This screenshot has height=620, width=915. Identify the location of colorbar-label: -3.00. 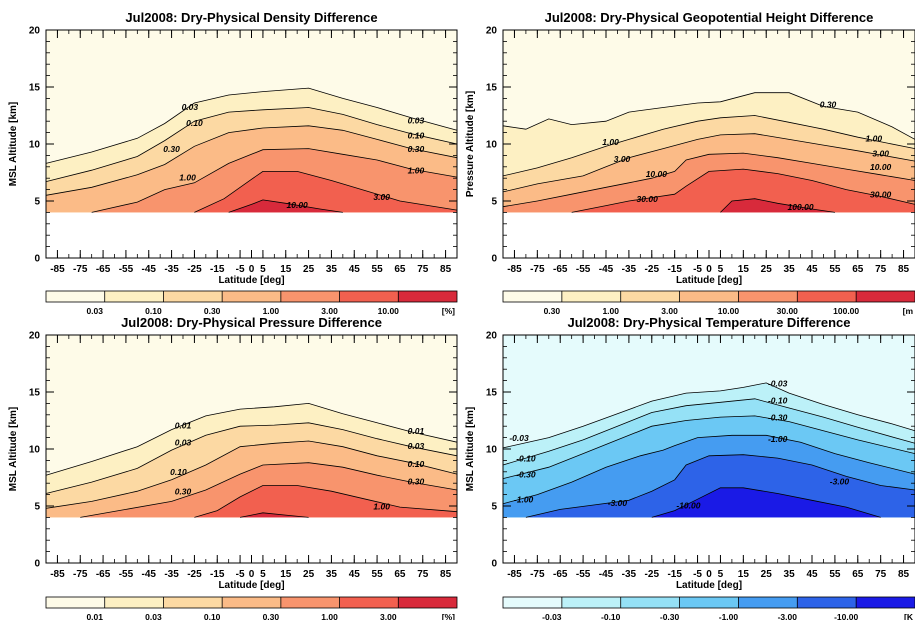
(788, 616).